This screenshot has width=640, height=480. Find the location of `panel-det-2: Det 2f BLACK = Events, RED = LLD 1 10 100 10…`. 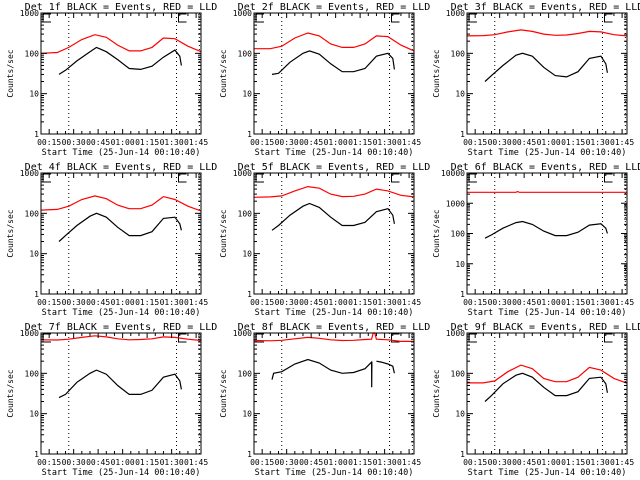

panel-det-2: Det 2f BLACK = Events, RED = LLD 1 10 100 10… is located at coordinates (324, 80).